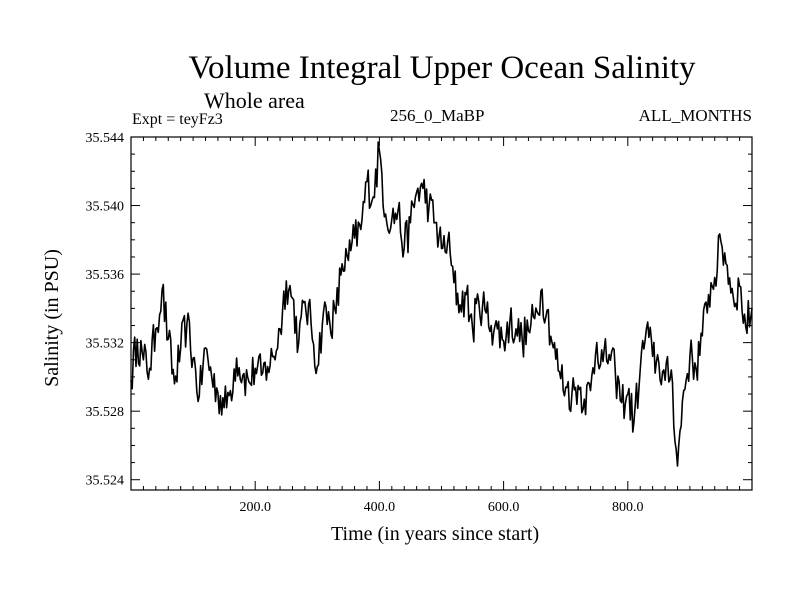  I want to click on y-tick-label: 35.540, so click(105, 207).